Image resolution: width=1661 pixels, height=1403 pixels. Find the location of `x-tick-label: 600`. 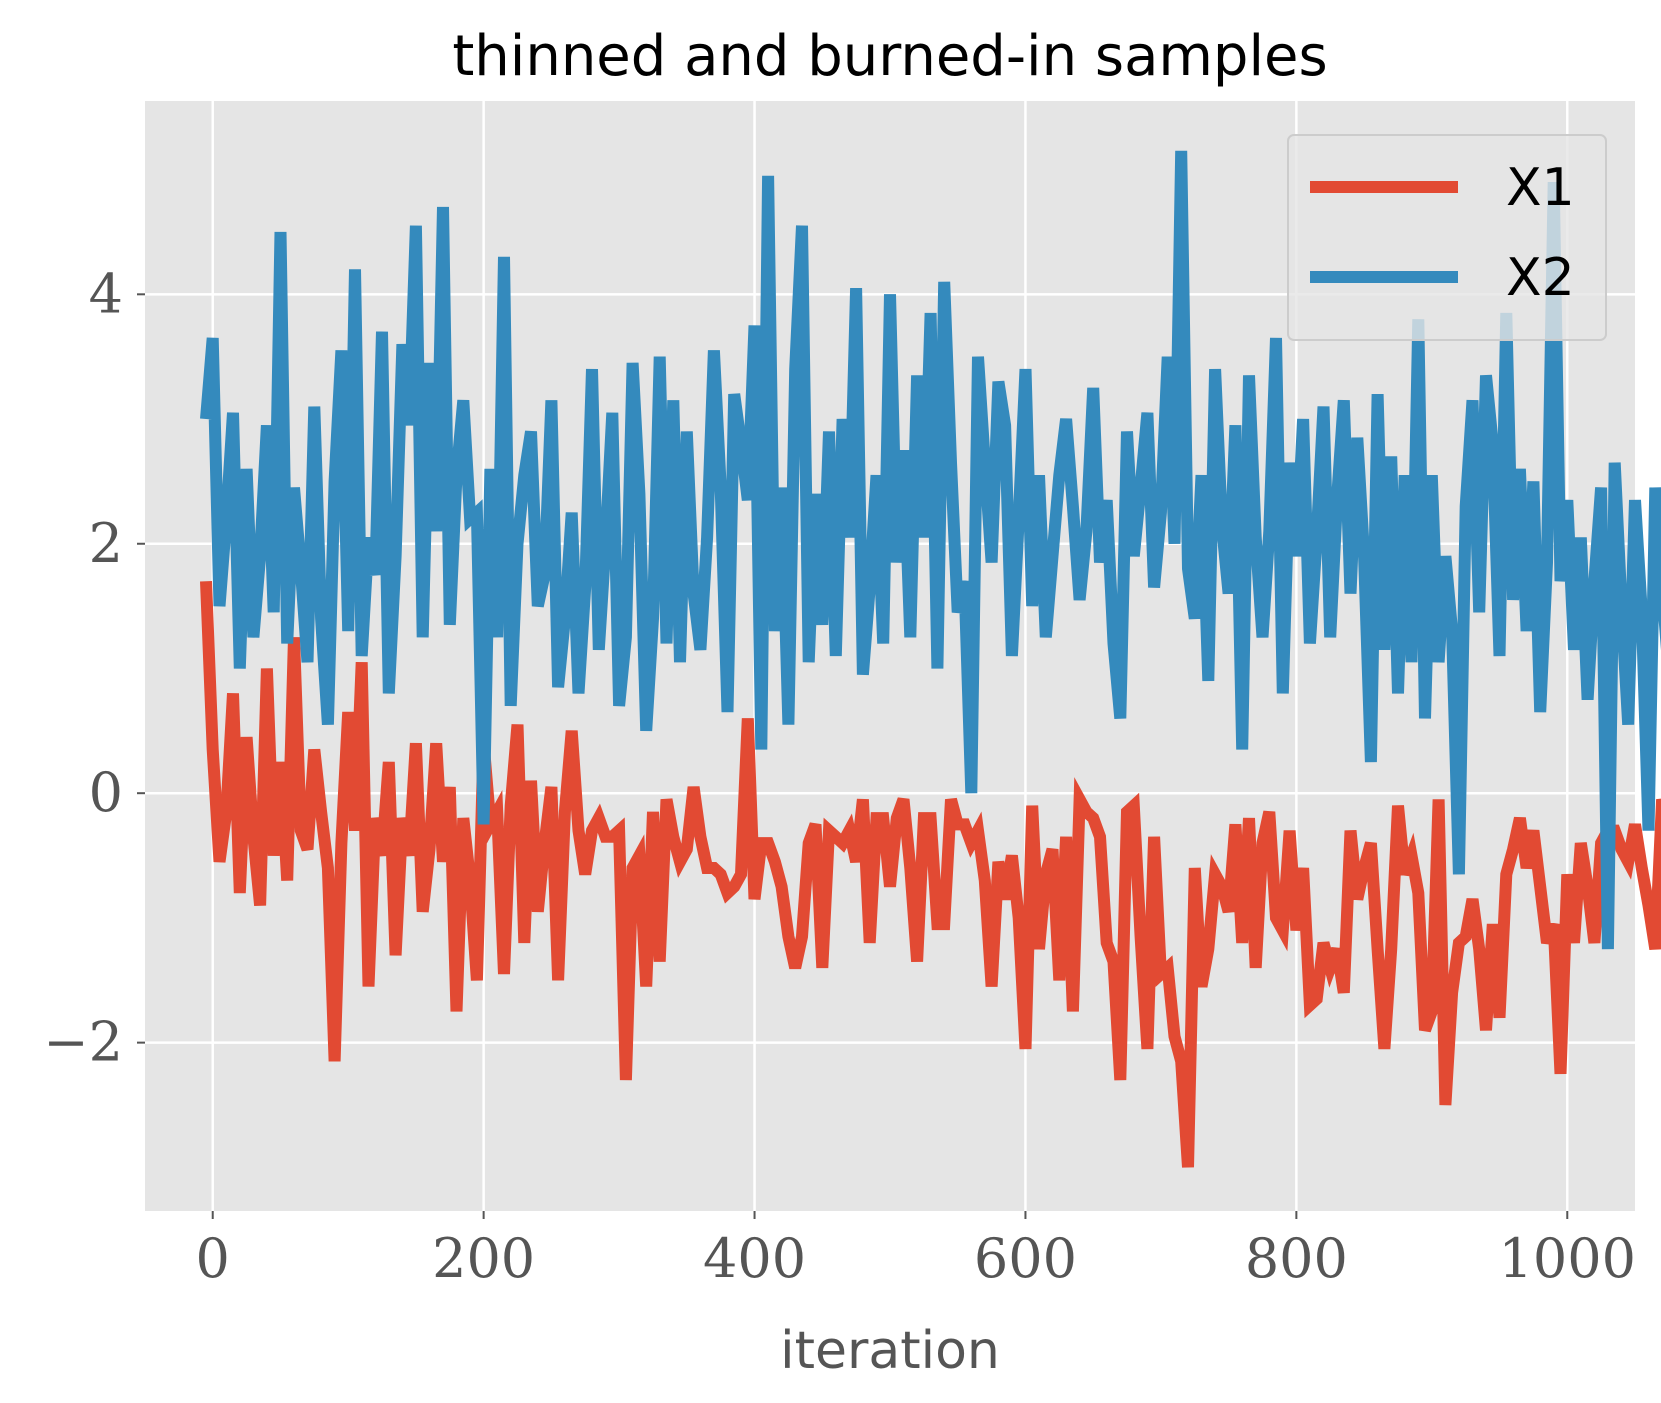

x-tick-label: 600 is located at coordinates (1025, 1258).